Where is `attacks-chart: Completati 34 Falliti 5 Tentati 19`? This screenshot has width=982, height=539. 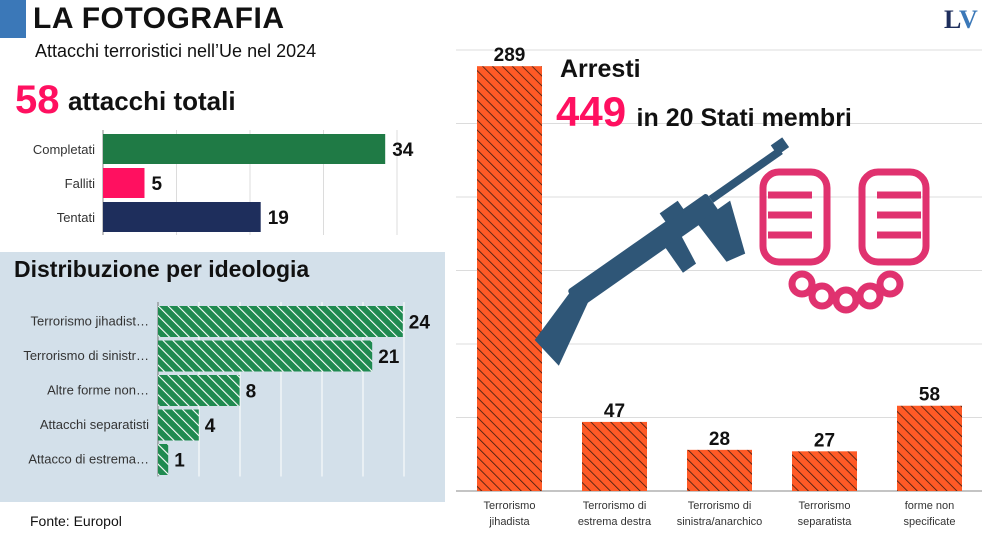
attacks-chart: Completati 34 Falliti 5 Tentati 19 is located at coordinates (223, 182).